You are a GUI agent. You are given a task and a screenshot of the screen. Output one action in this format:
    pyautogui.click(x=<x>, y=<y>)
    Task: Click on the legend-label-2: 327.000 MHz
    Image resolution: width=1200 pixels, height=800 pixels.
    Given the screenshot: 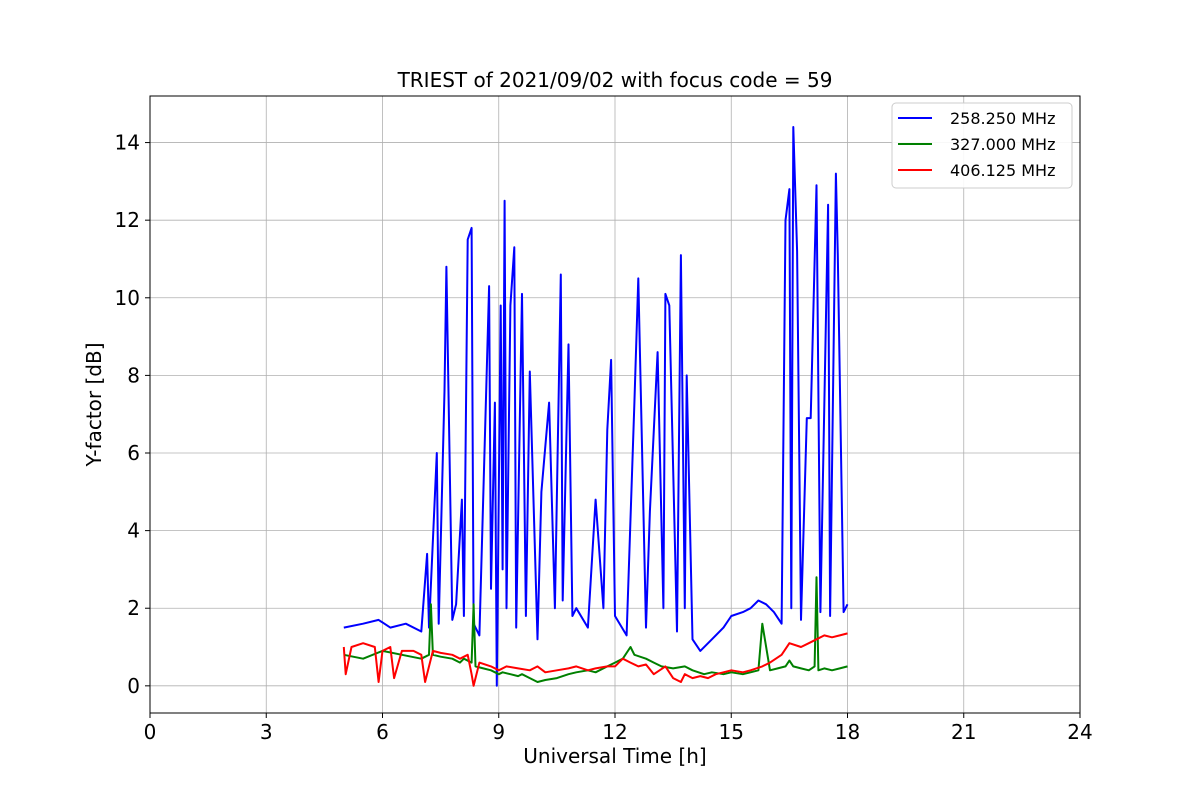 What is the action you would take?
    pyautogui.click(x=1002, y=144)
    